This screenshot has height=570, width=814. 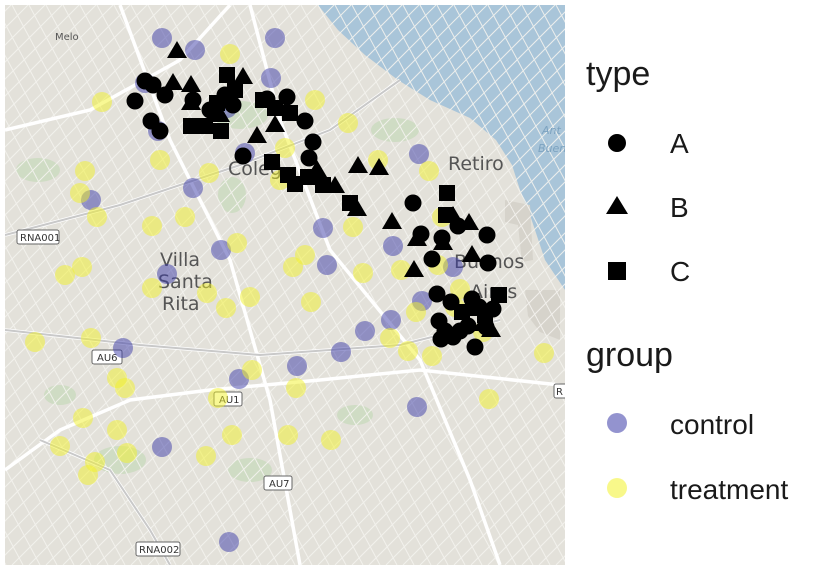 I want to click on svg-text: AU6, so click(x=107, y=358).